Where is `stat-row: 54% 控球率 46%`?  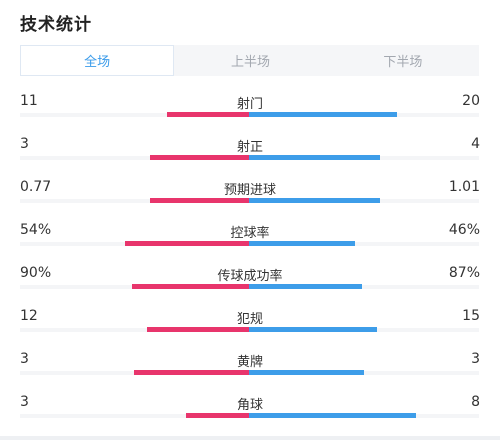 stat-row: 54% 控球率 46% is located at coordinates (250, 237).